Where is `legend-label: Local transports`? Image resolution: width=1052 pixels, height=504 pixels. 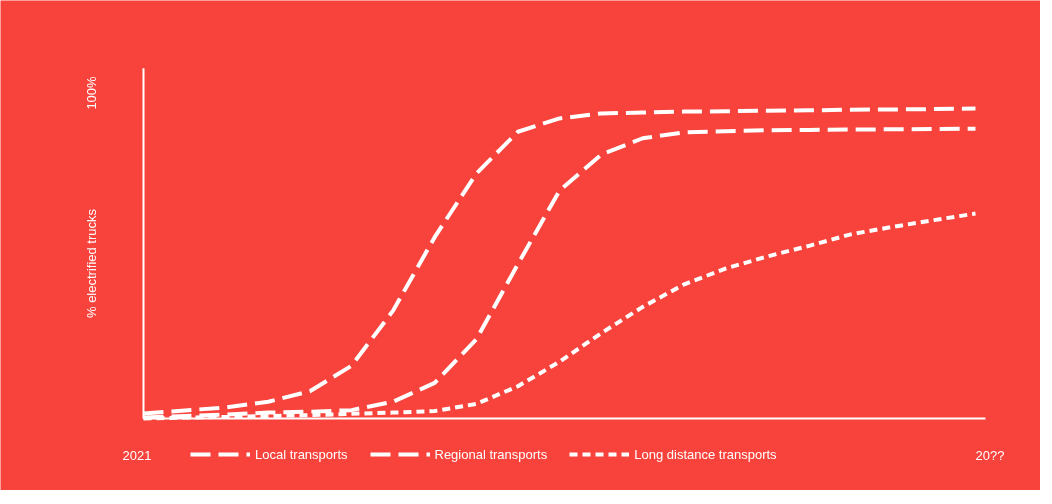
legend-label: Local transports is located at coordinates (301, 454).